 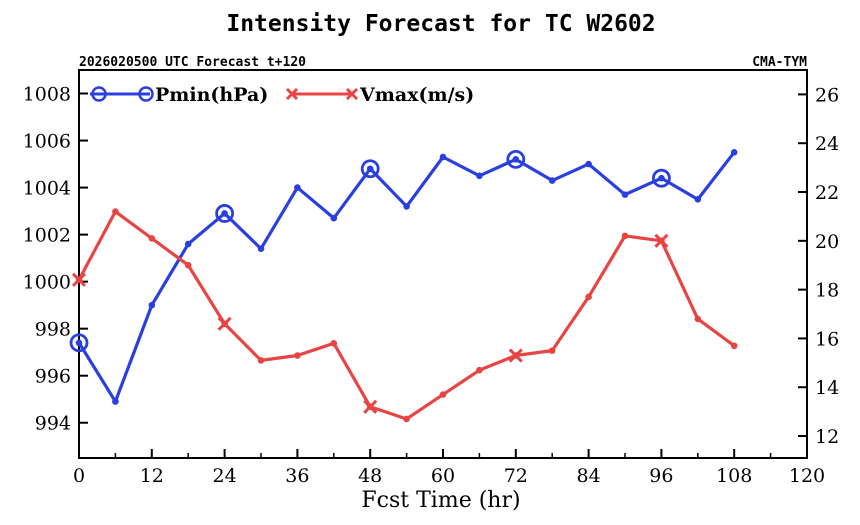 What do you see at coordinates (53, 377) in the screenshot?
I see `left-y-tick-label: 996` at bounding box center [53, 377].